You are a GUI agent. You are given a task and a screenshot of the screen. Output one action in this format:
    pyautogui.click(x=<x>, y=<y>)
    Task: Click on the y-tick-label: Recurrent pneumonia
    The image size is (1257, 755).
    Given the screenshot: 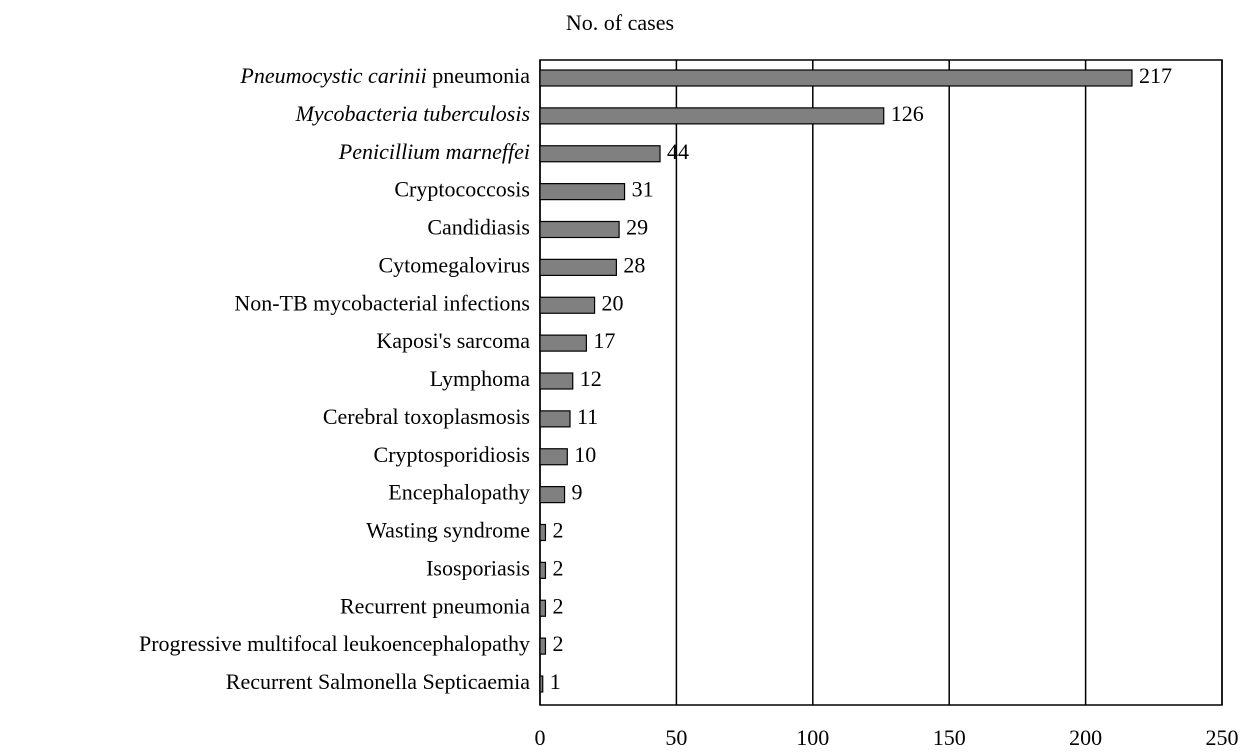 What is the action you would take?
    pyautogui.click(x=435, y=605)
    